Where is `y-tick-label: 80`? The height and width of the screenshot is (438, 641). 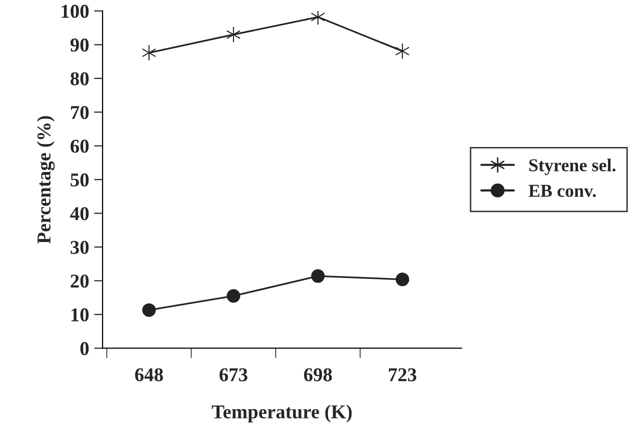 y-tick-label: 80 is located at coordinates (79, 79).